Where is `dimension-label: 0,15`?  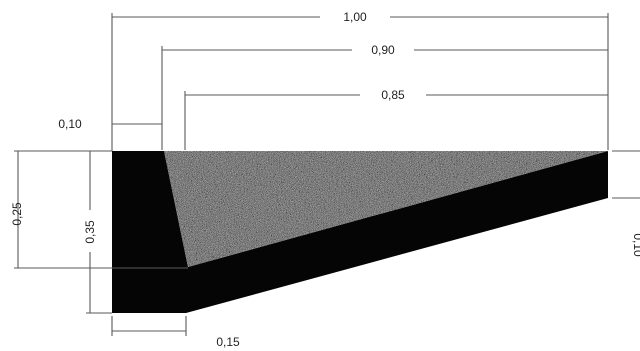
dimension-label: 0,15 is located at coordinates (228, 342).